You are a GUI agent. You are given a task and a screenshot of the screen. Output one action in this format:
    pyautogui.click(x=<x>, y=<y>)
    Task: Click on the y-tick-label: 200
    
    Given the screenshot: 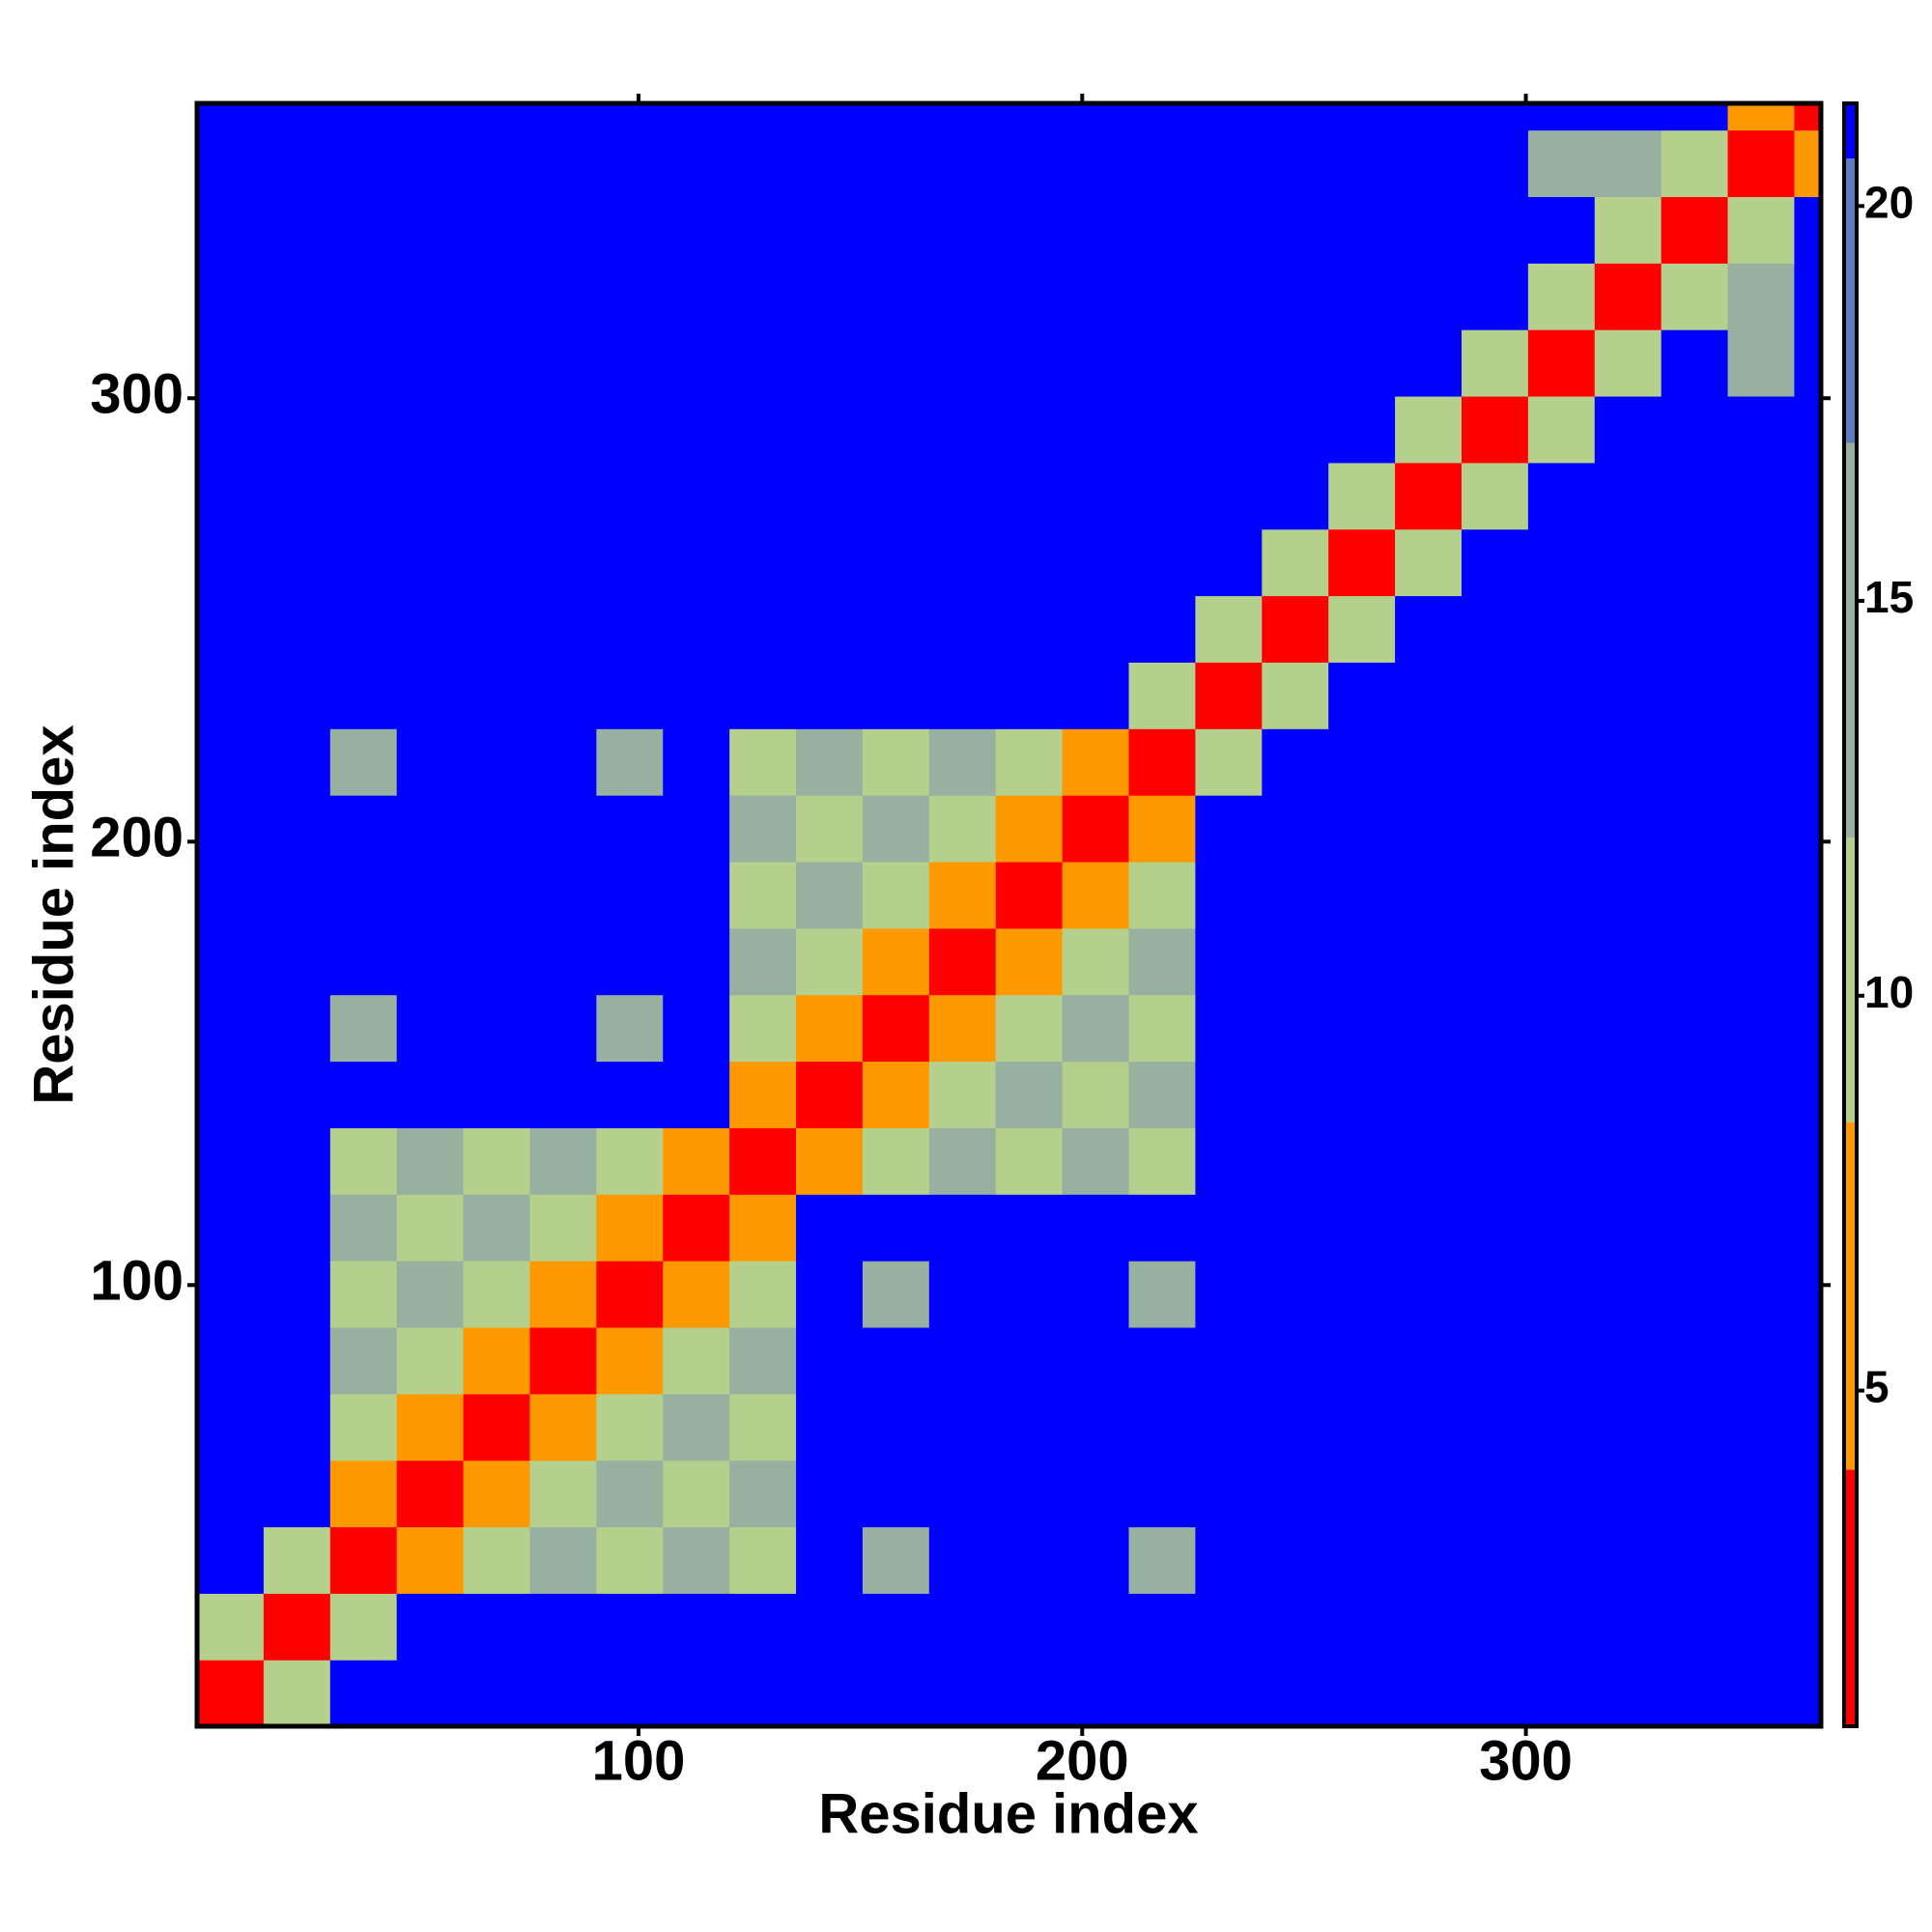 What is the action you would take?
    pyautogui.click(x=137, y=838)
    